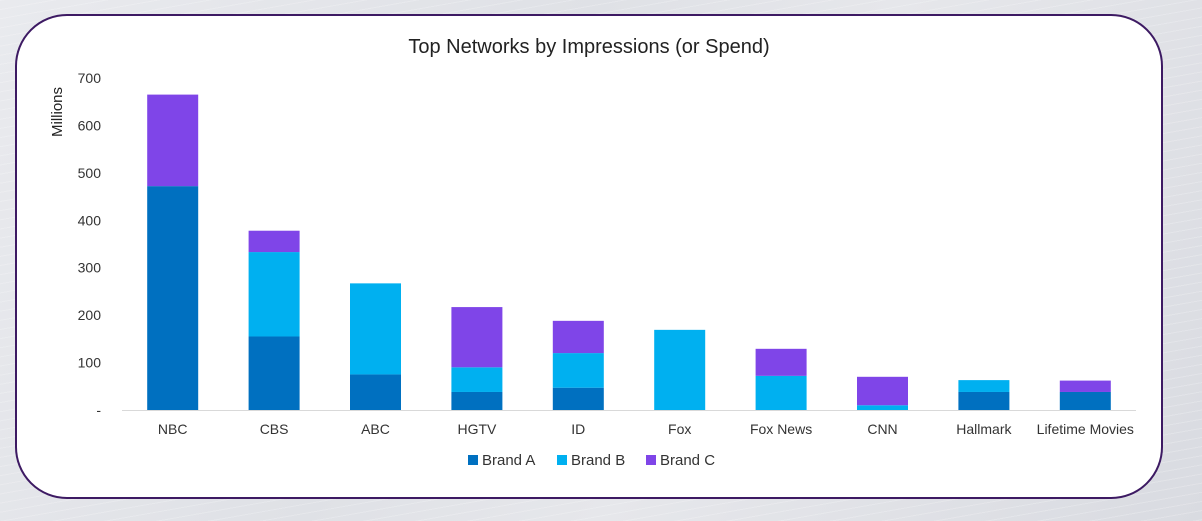 The height and width of the screenshot is (521, 1202). Describe the element at coordinates (687, 460) in the screenshot. I see `legend-label: Brand C` at that location.